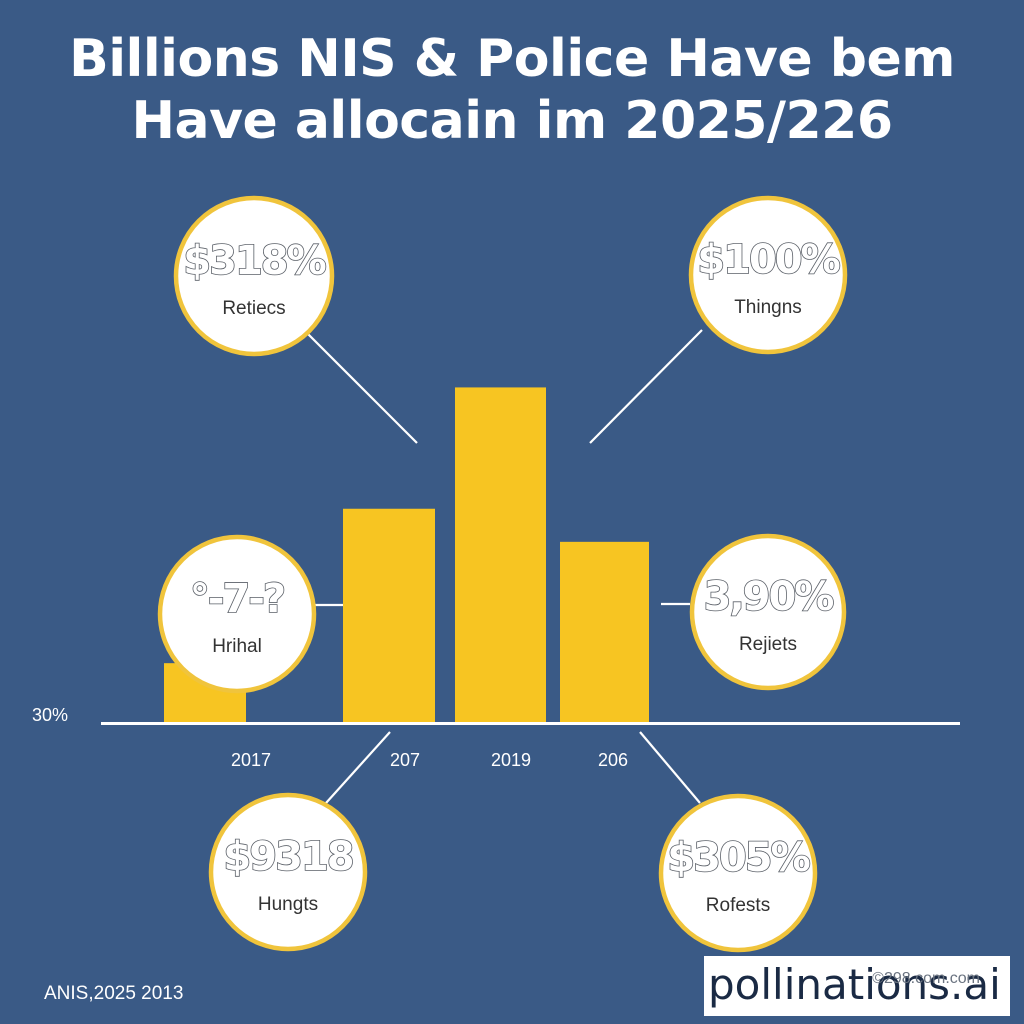 Image resolution: width=1024 pixels, height=1024 pixels. What do you see at coordinates (50, 715) in the screenshot?
I see `y-axis-label: 30%` at bounding box center [50, 715].